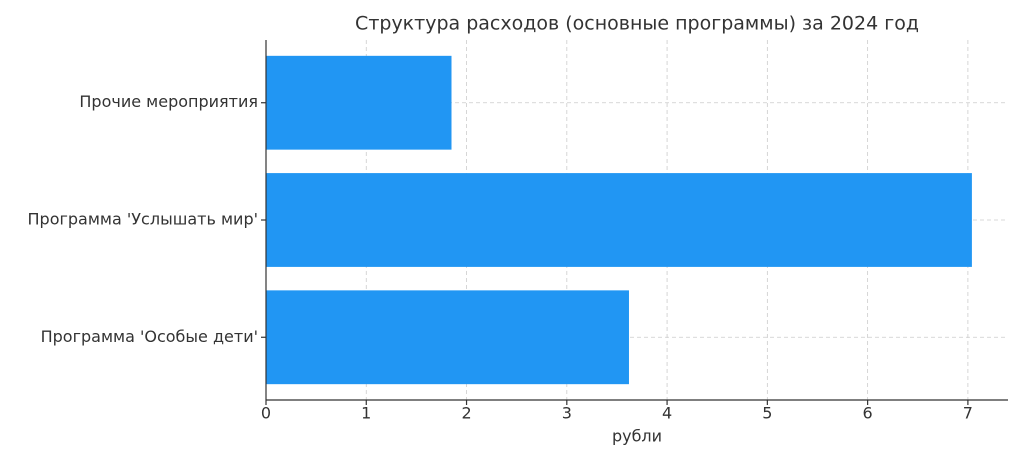 The width and height of the screenshot is (1024, 465). Describe the element at coordinates (149, 336) in the screenshot. I see `y-tick-label: Программа 'Особые дети'` at that location.